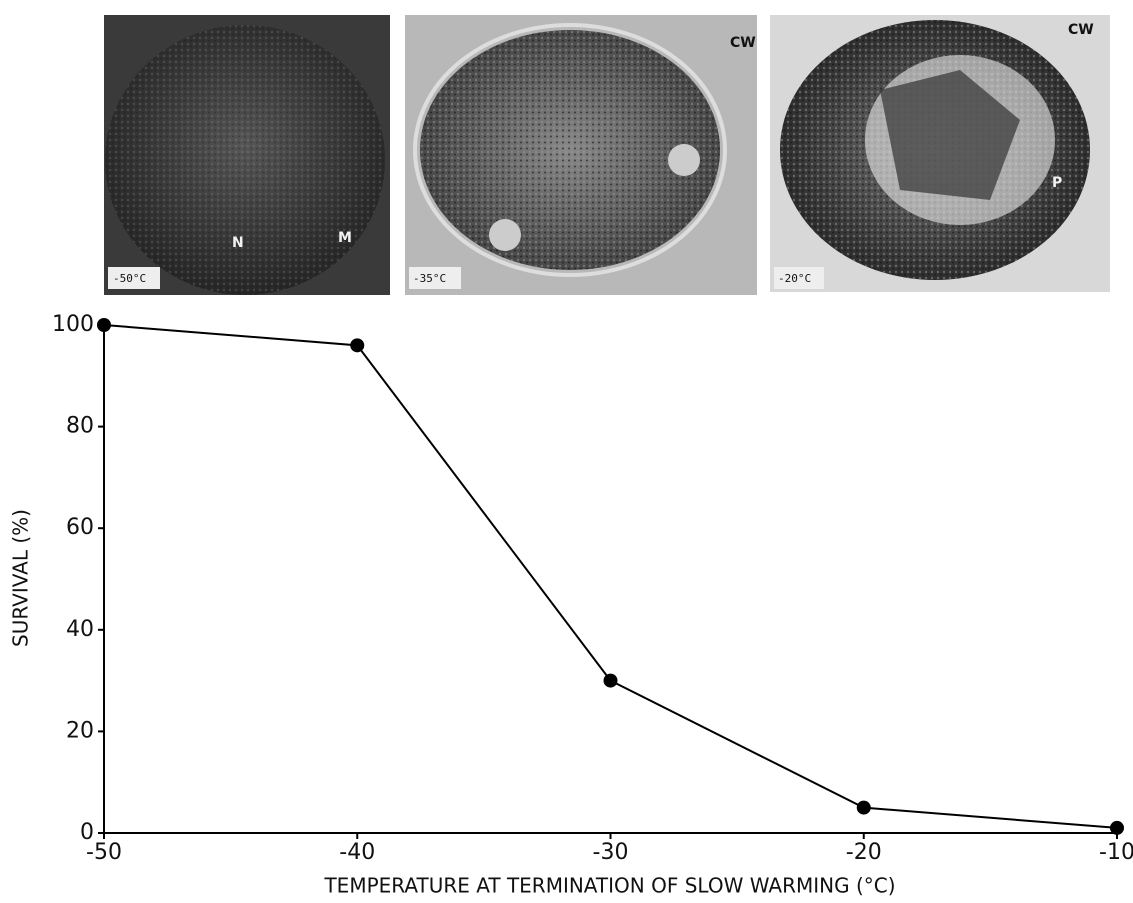 This screenshot has width=1133, height=903. I want to click on annotation: M, so click(345, 238).